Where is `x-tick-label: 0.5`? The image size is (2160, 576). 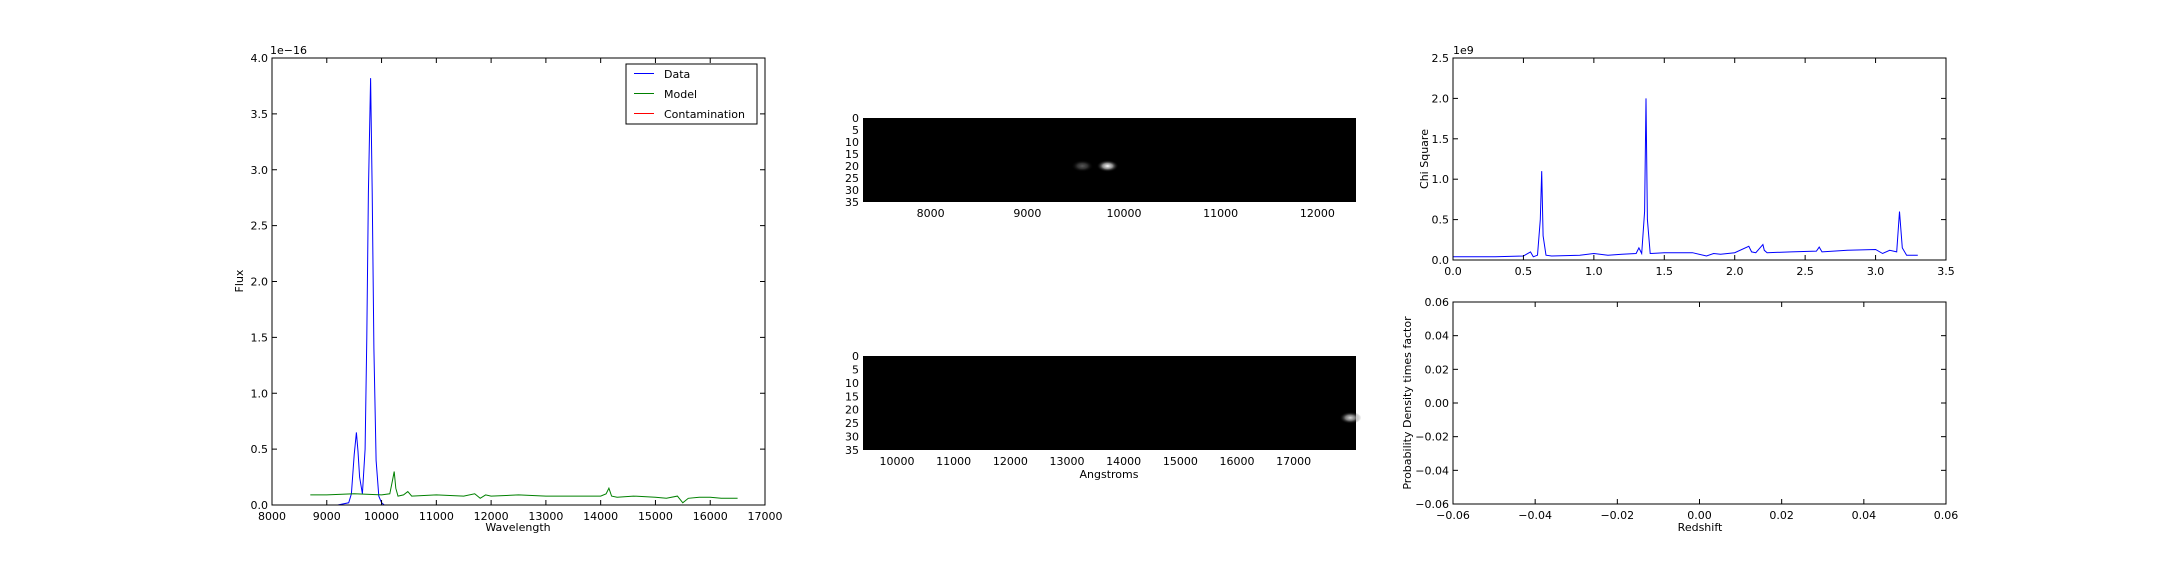 x-tick-label: 0.5 is located at coordinates (1524, 271).